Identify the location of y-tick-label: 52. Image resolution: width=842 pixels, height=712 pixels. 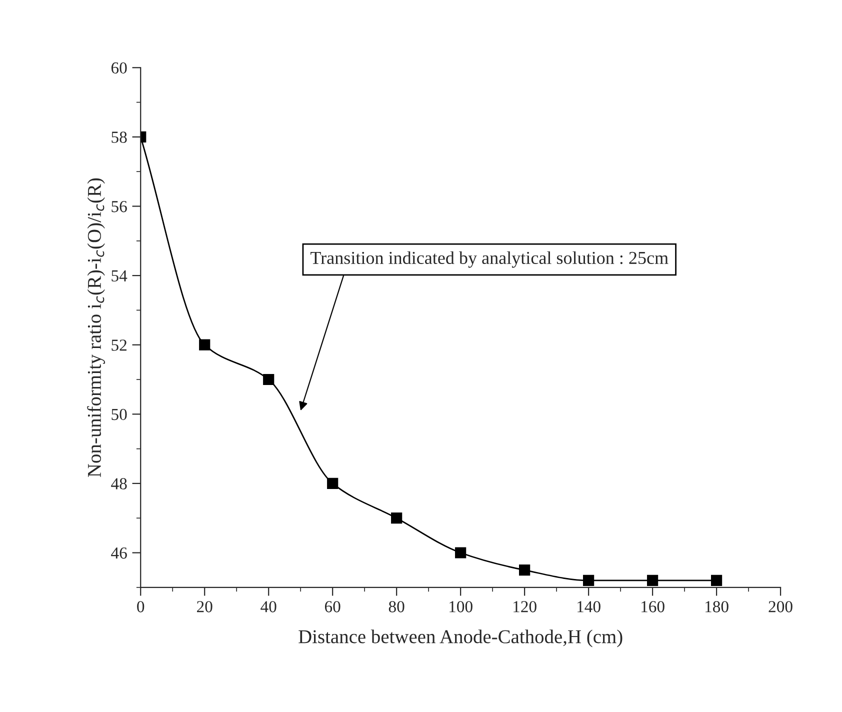
(119, 345).